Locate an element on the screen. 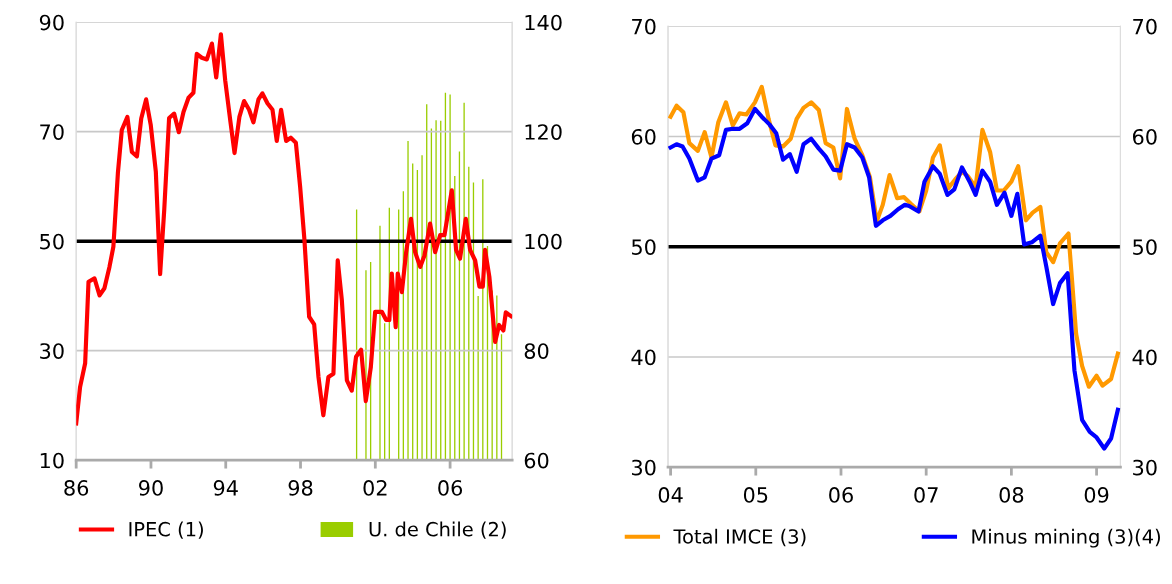 This screenshot has width=1172, height=584. x-tick-label: 04 is located at coordinates (670, 495).